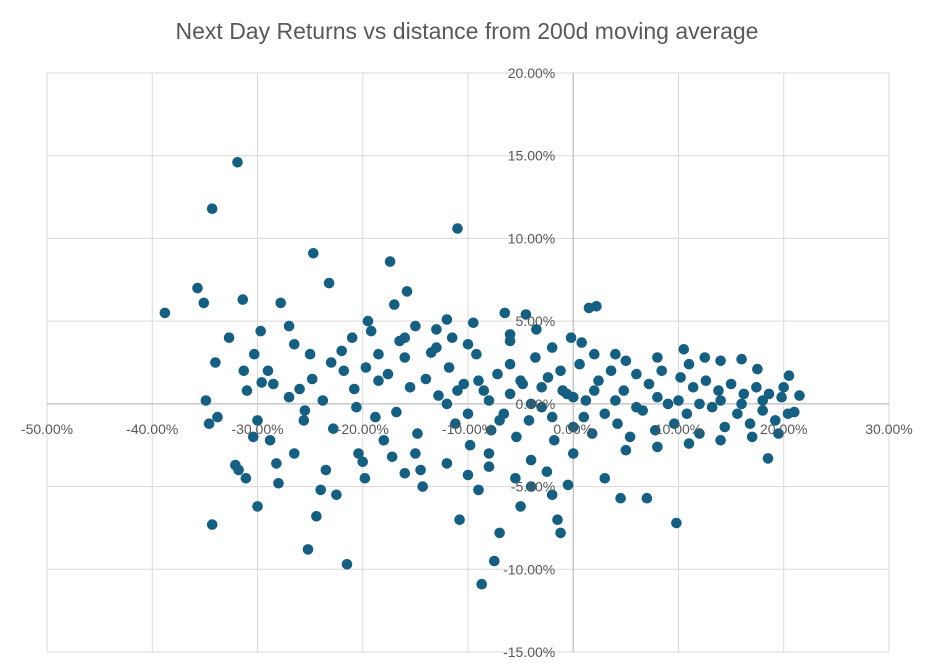  Describe the element at coordinates (152, 429) in the screenshot. I see `x-tick-label: -40.00%` at that location.